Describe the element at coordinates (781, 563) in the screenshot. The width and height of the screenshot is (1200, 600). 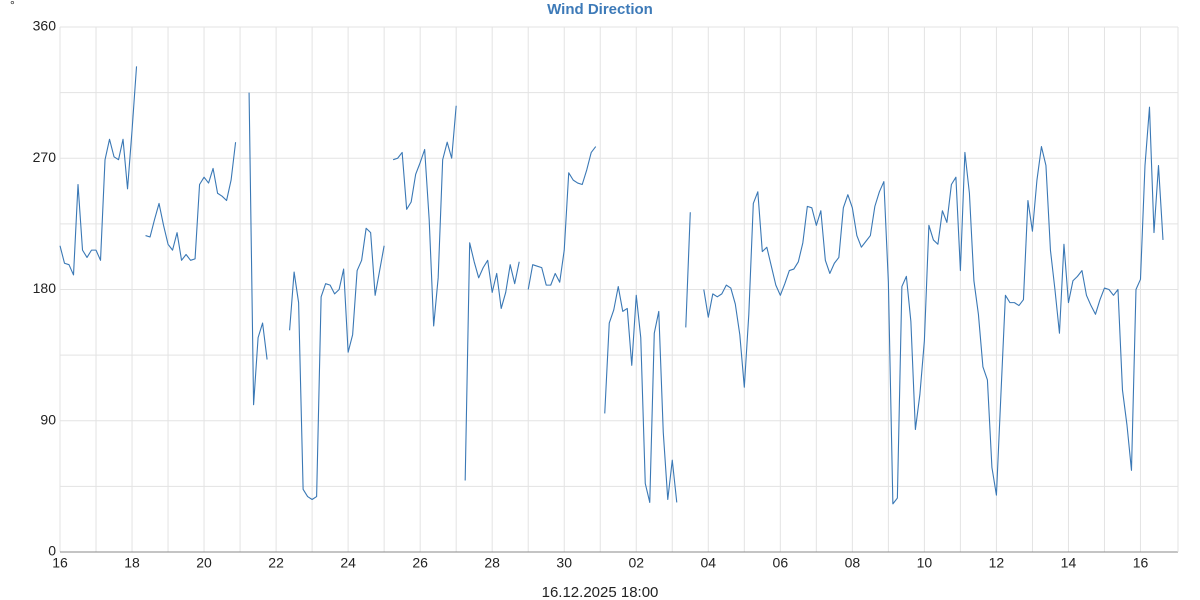
I see `x-tick-label: 06` at that location.